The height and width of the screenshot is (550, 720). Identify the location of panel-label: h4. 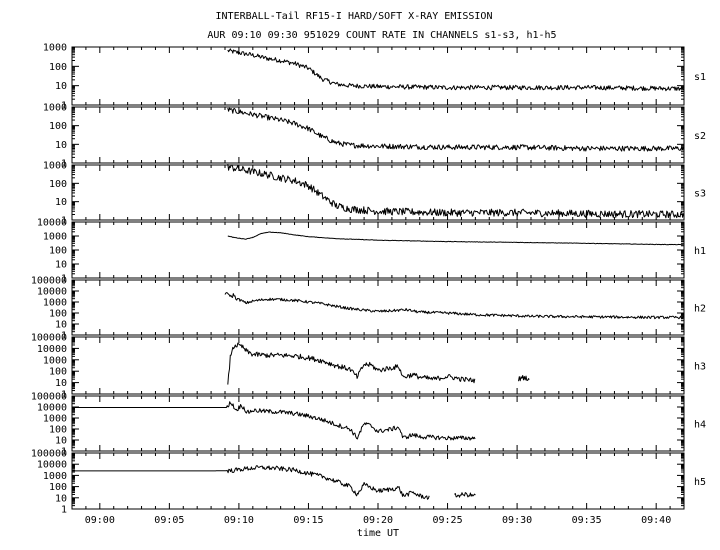
(700, 425).